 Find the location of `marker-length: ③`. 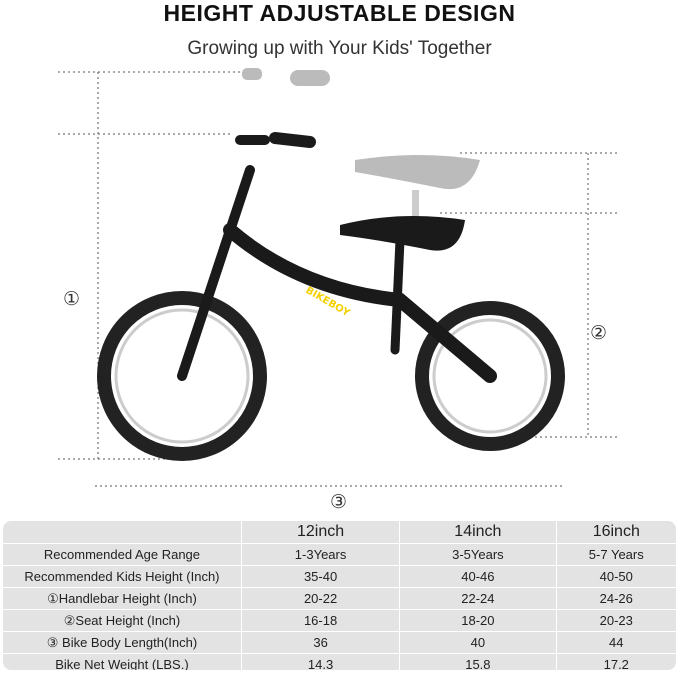

marker-length: ③ is located at coordinates (339, 502).